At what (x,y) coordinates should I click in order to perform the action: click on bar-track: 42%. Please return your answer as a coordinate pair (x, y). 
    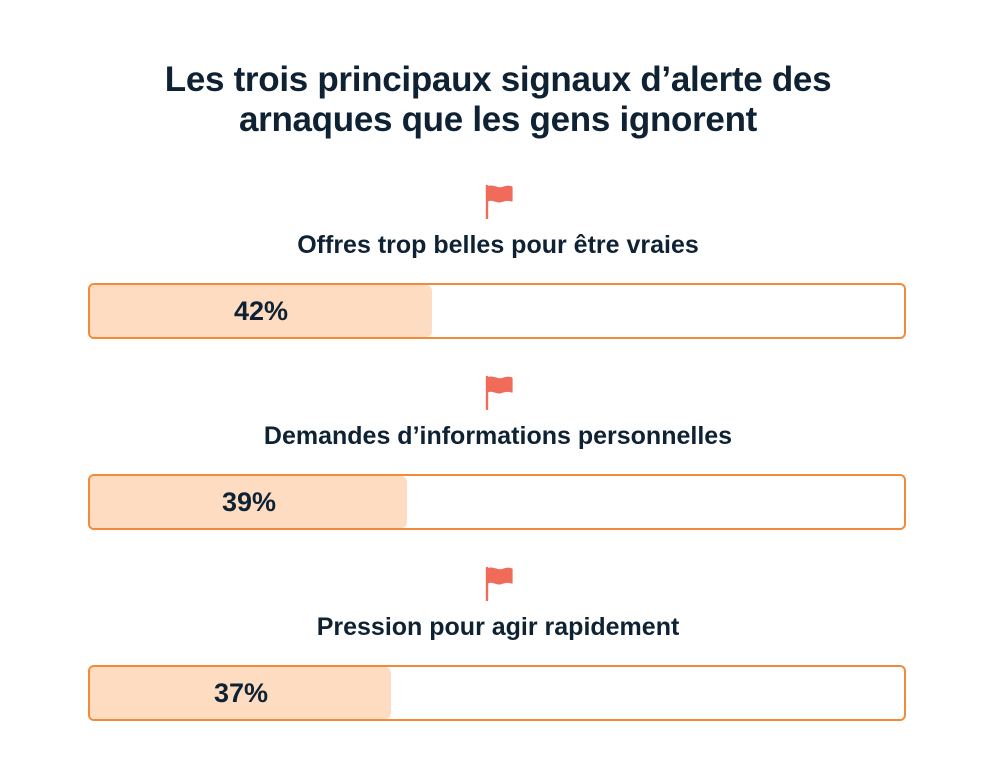
    Looking at the image, I should click on (497, 311).